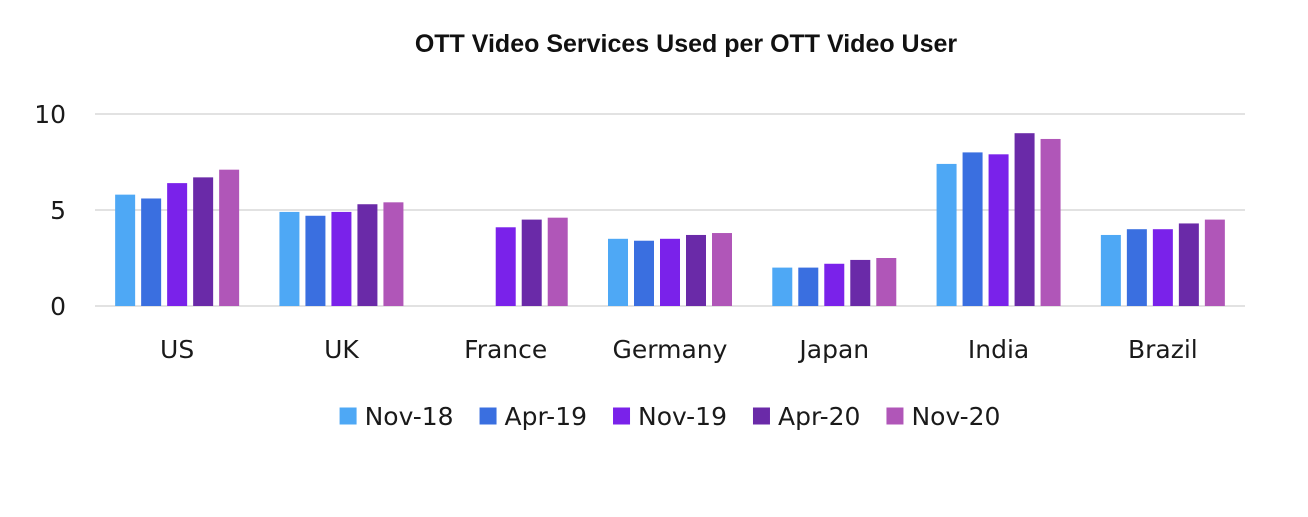  I want to click on x-category-label: UK, so click(341, 349).